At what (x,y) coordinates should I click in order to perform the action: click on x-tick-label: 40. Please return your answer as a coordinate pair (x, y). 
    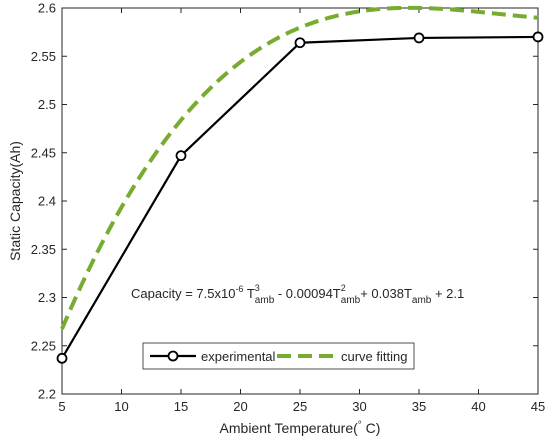
    Looking at the image, I should click on (478, 406).